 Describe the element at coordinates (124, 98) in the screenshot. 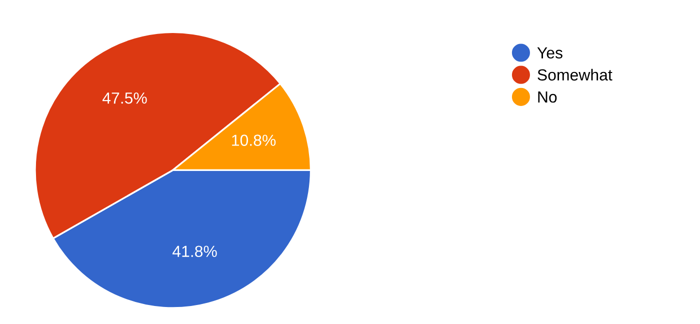

I see `data-label: 47.5%` at that location.